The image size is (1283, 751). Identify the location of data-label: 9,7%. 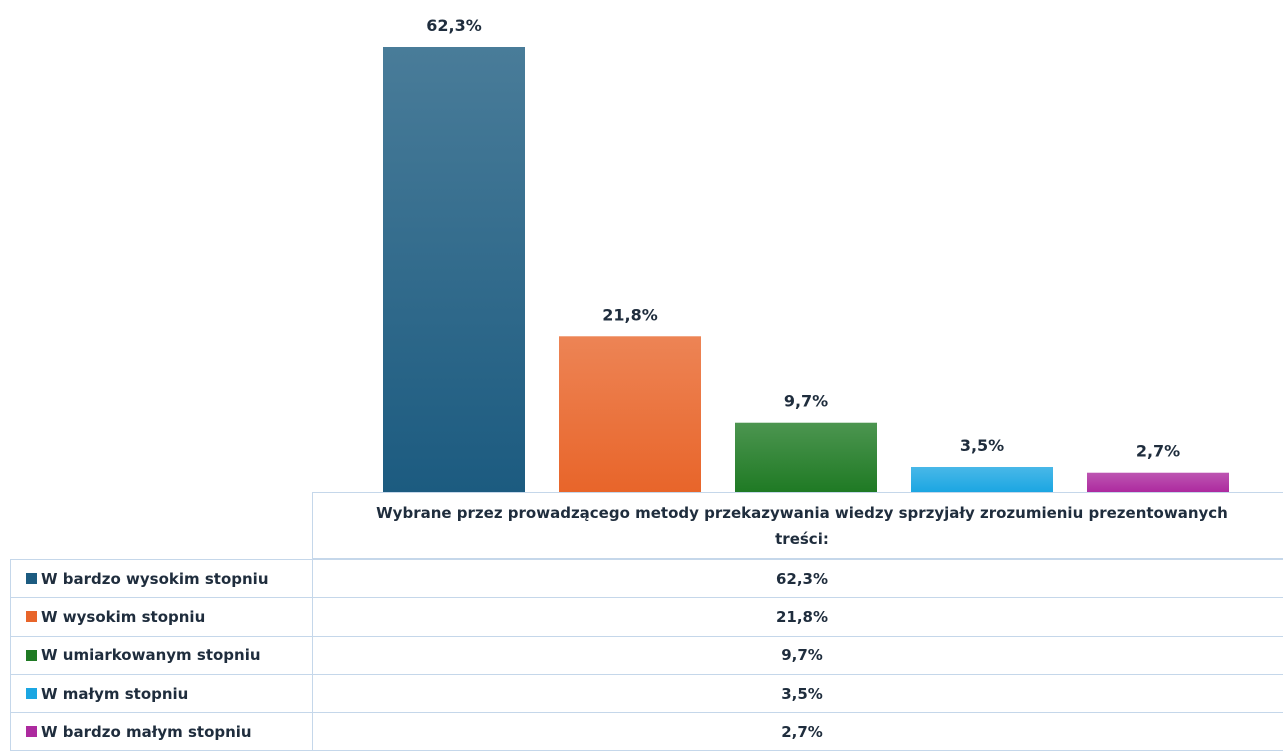
(806, 401).